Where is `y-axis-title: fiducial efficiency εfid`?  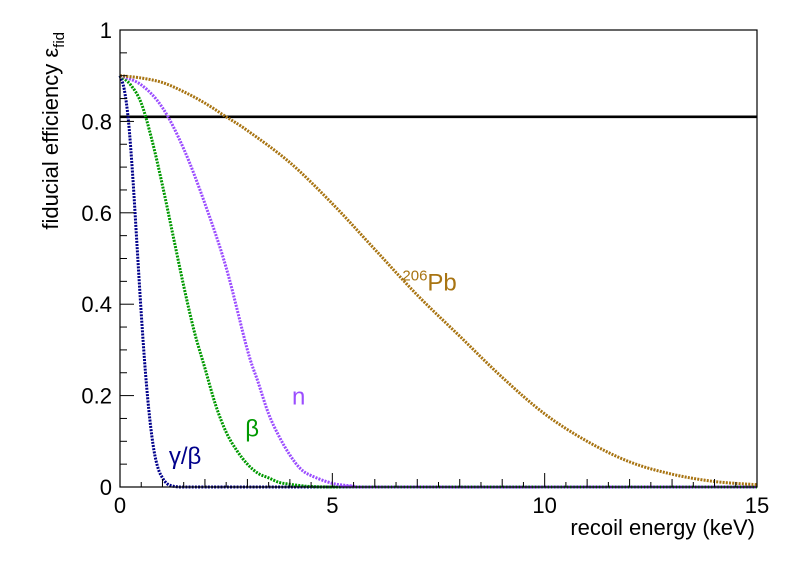 y-axis-title: fiducial efficiency εfid is located at coordinates (53, 131).